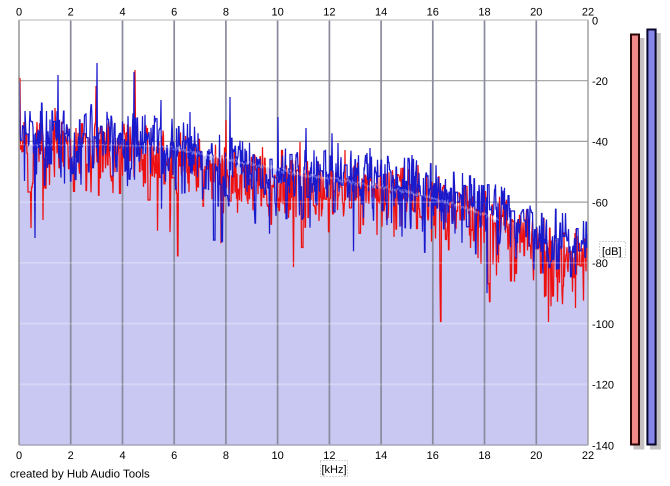 The width and height of the screenshot is (670, 486). I want to click on svg-text: created by Hub Audio Tools, so click(80, 475).